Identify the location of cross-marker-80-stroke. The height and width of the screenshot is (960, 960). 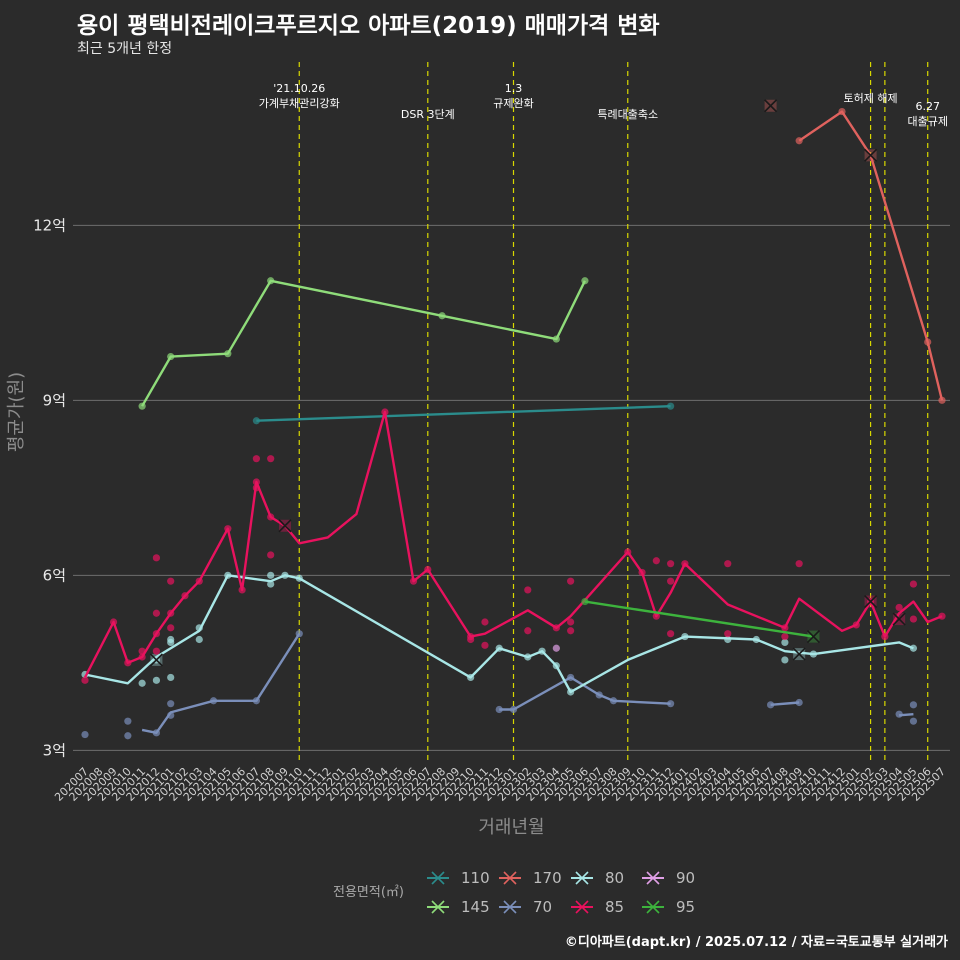
(156, 660).